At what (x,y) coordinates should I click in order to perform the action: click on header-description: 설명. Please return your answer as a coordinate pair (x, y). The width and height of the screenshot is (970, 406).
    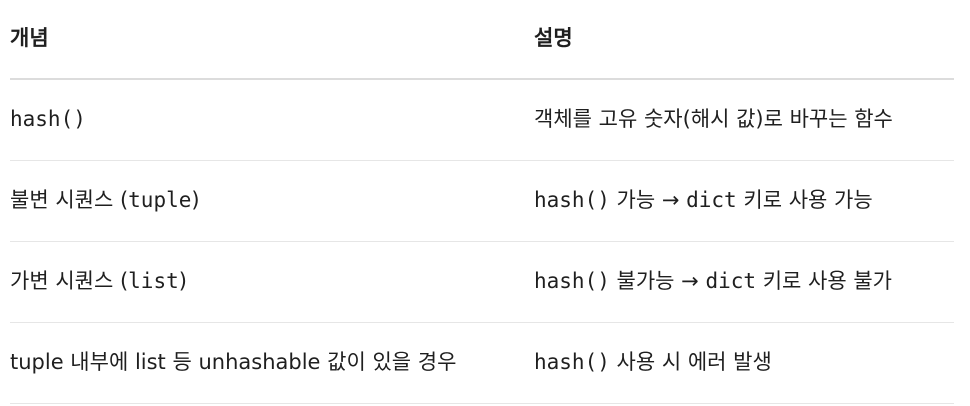
    Looking at the image, I should click on (553, 38).